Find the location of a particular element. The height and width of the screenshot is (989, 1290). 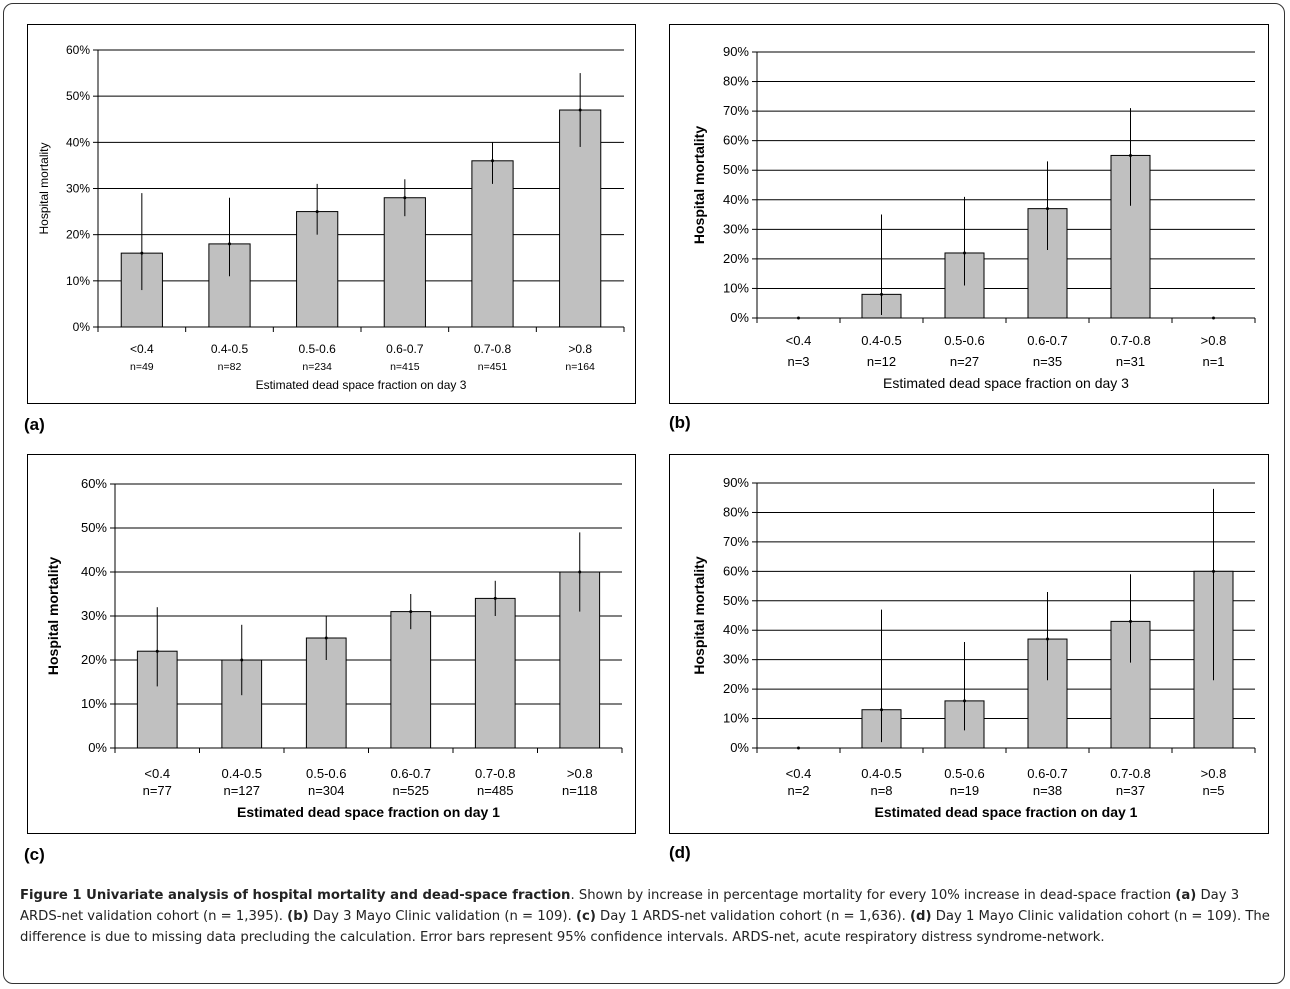

panel-label-d: (d) is located at coordinates (680, 852).